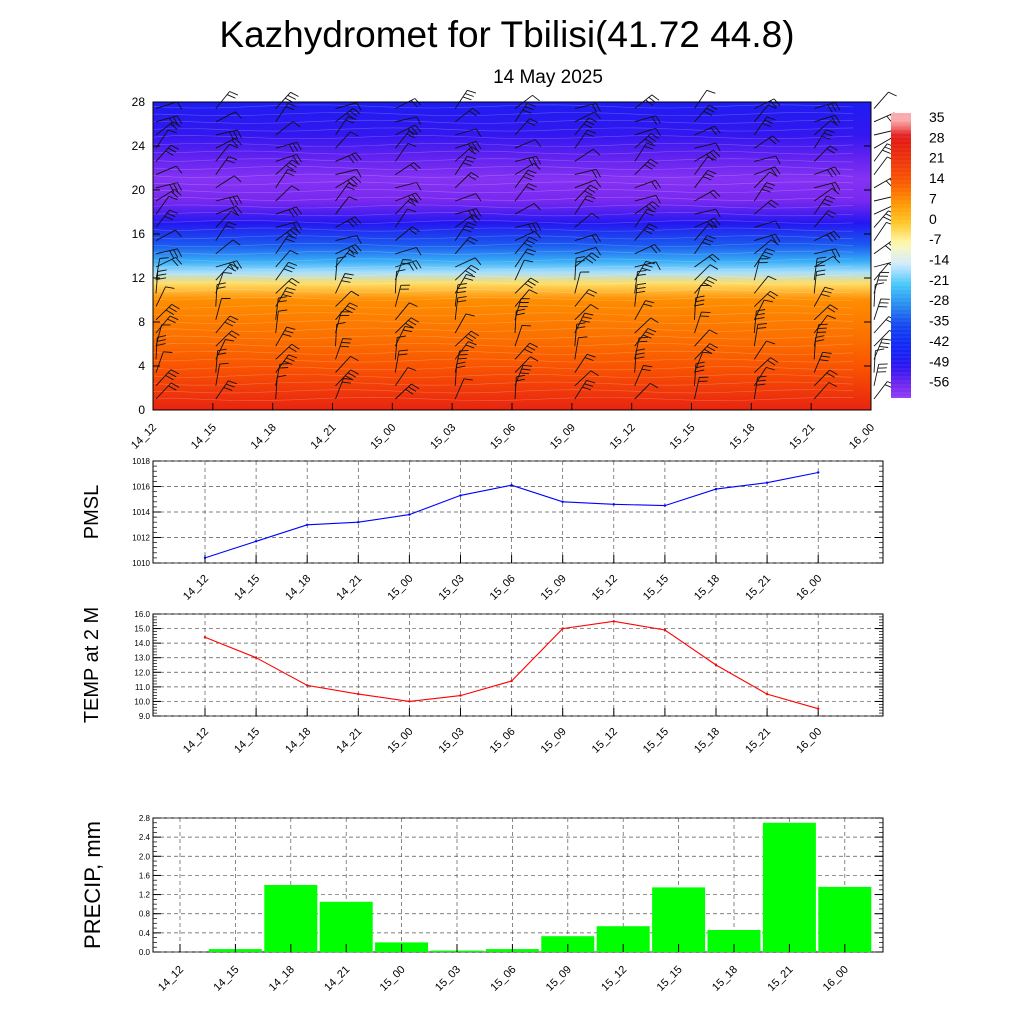 The height and width of the screenshot is (1024, 1024). Describe the element at coordinates (939, 341) in the screenshot. I see `colorbar-label: -42` at that location.